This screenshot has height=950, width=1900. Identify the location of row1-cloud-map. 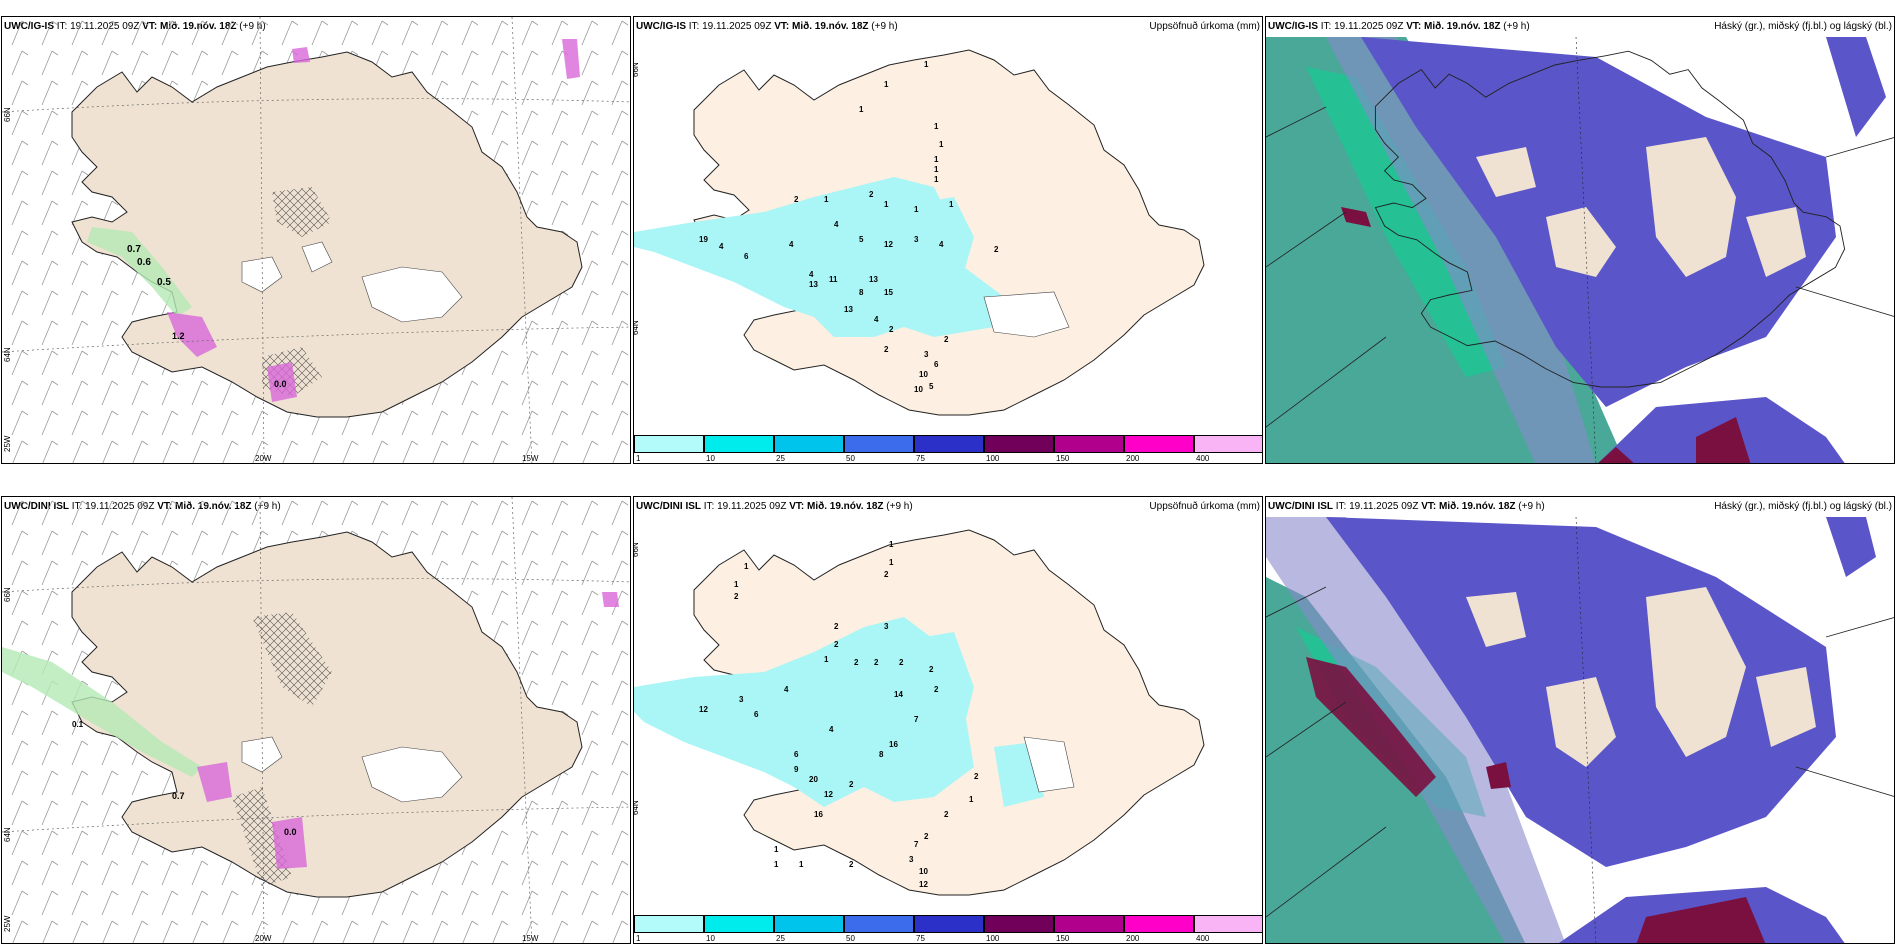
(1580, 250).